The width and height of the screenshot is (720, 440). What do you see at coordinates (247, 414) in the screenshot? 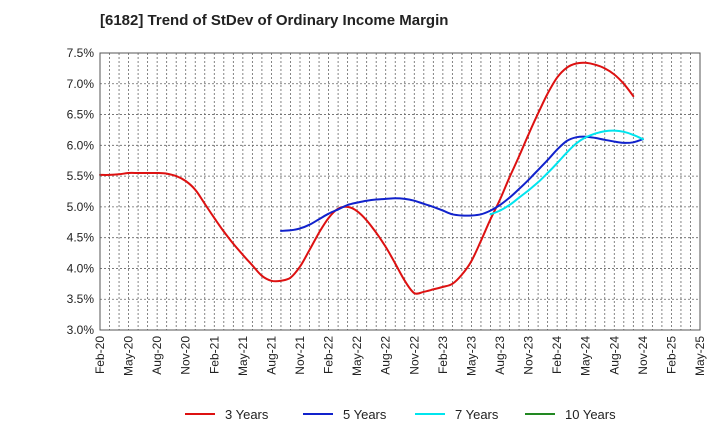
I see `legend-label-3-years: 3 Years` at bounding box center [247, 414].